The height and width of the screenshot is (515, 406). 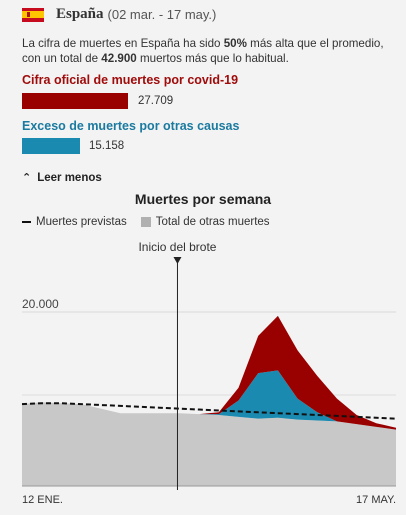 What do you see at coordinates (75, 101) in the screenshot?
I see `covid-deaths-bar` at bounding box center [75, 101].